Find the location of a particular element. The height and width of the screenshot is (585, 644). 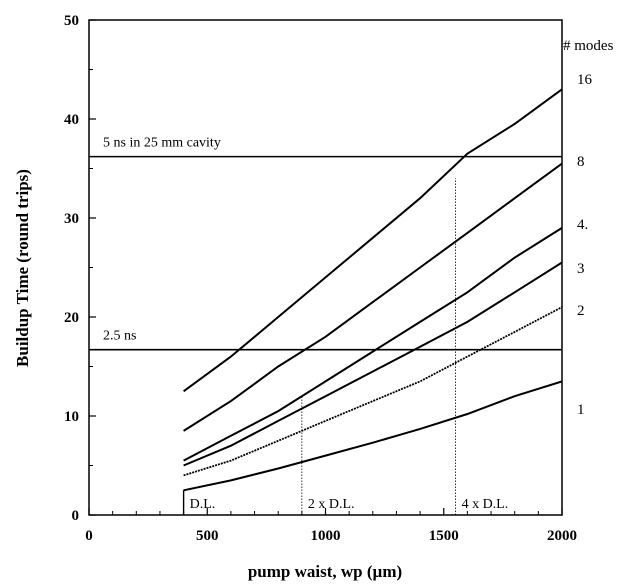

series-mode-label: 8 is located at coordinates (581, 162).